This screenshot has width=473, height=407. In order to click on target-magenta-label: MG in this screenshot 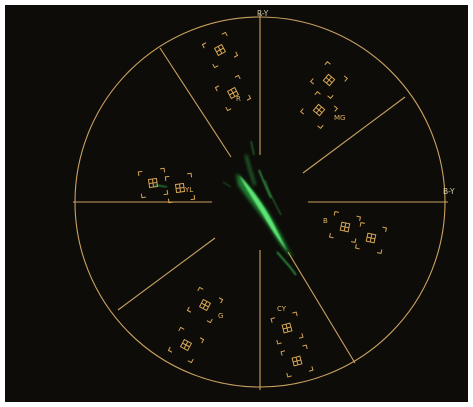, I will do `click(339, 118)`.